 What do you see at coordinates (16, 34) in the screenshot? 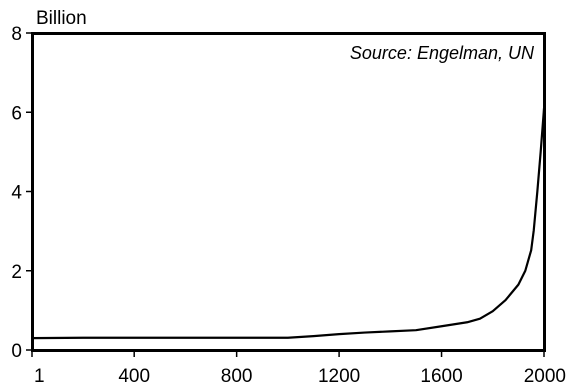
I see `y-tick-label: 8` at bounding box center [16, 34].